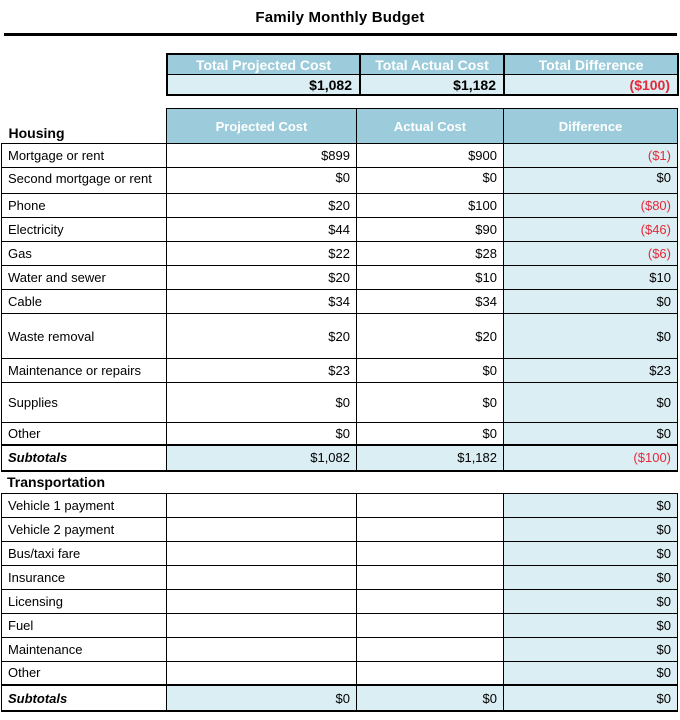 This screenshot has width=680, height=720. What do you see at coordinates (590, 370) in the screenshot?
I see `difference-cell: $23` at bounding box center [590, 370].